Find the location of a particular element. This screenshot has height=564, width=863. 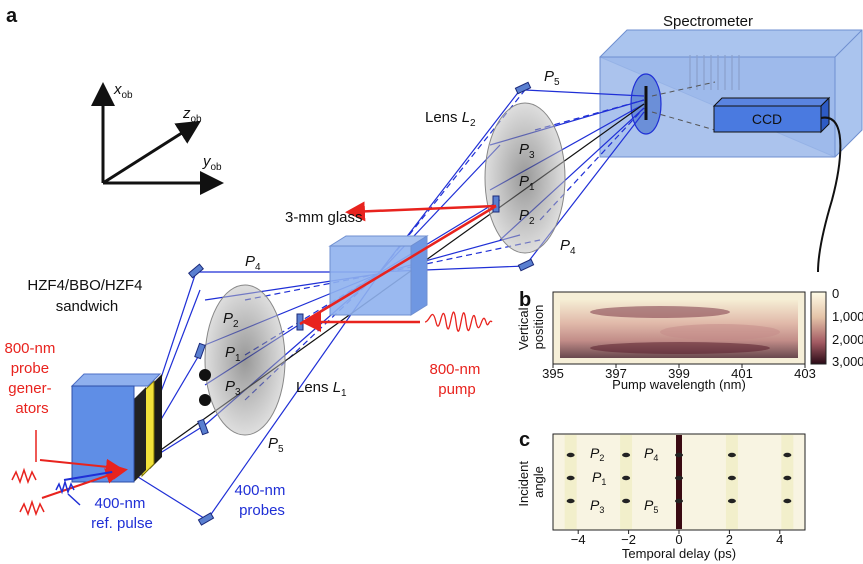

panel-c-tick-label: −2 is located at coordinates (628, 539).